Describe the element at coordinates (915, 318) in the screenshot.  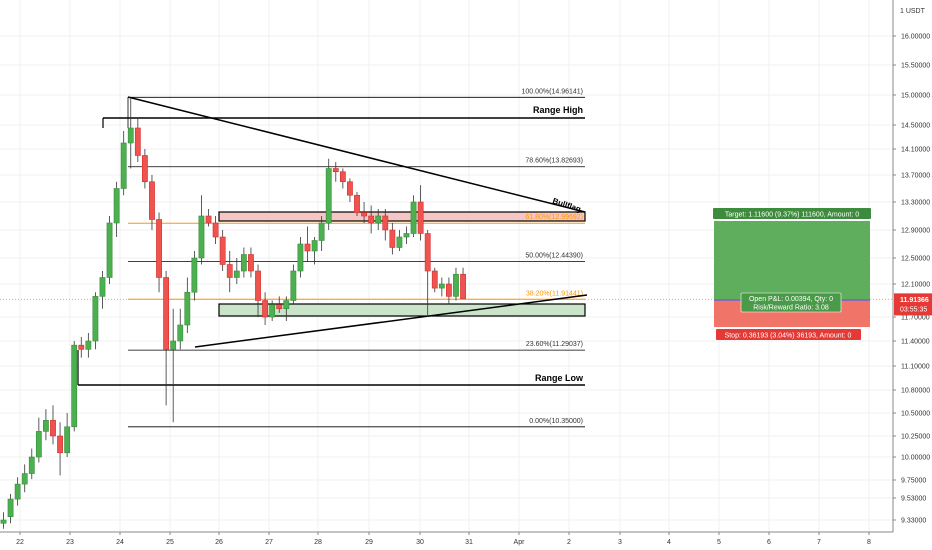
I see `price-tick-label: 11.70000` at that location.